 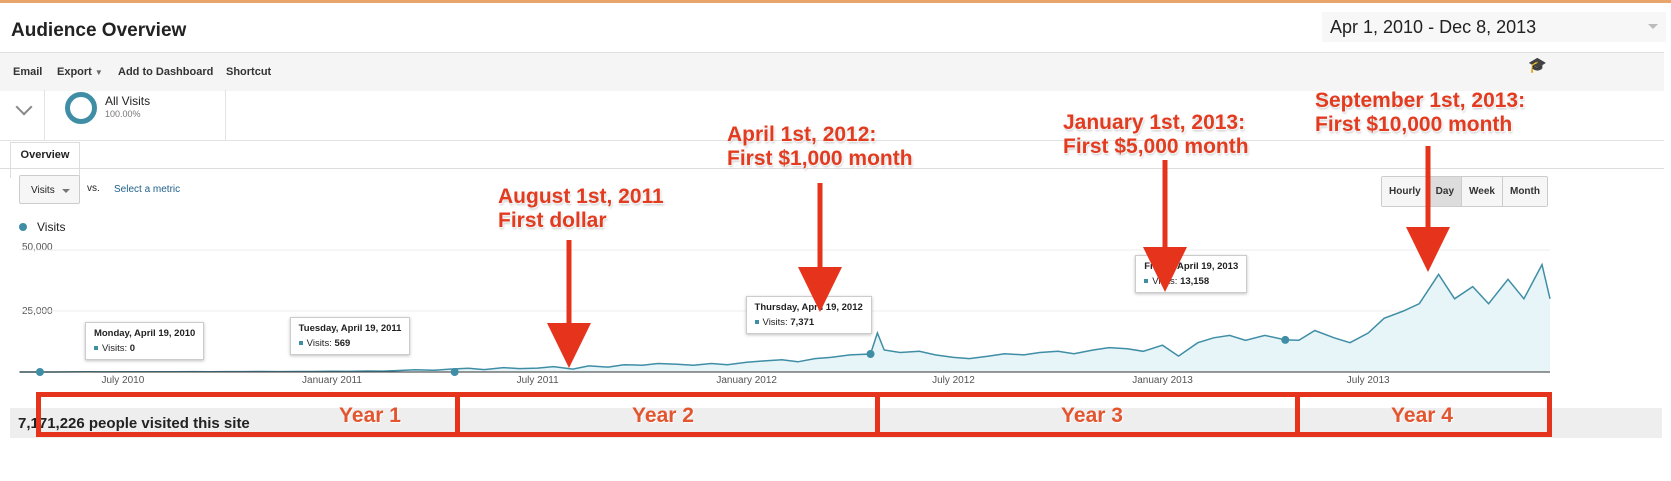 What do you see at coordinates (832, 71) in the screenshot?
I see `report-toolbar: Email Export ▼ Add to Dashboard Shortcut` at bounding box center [832, 71].